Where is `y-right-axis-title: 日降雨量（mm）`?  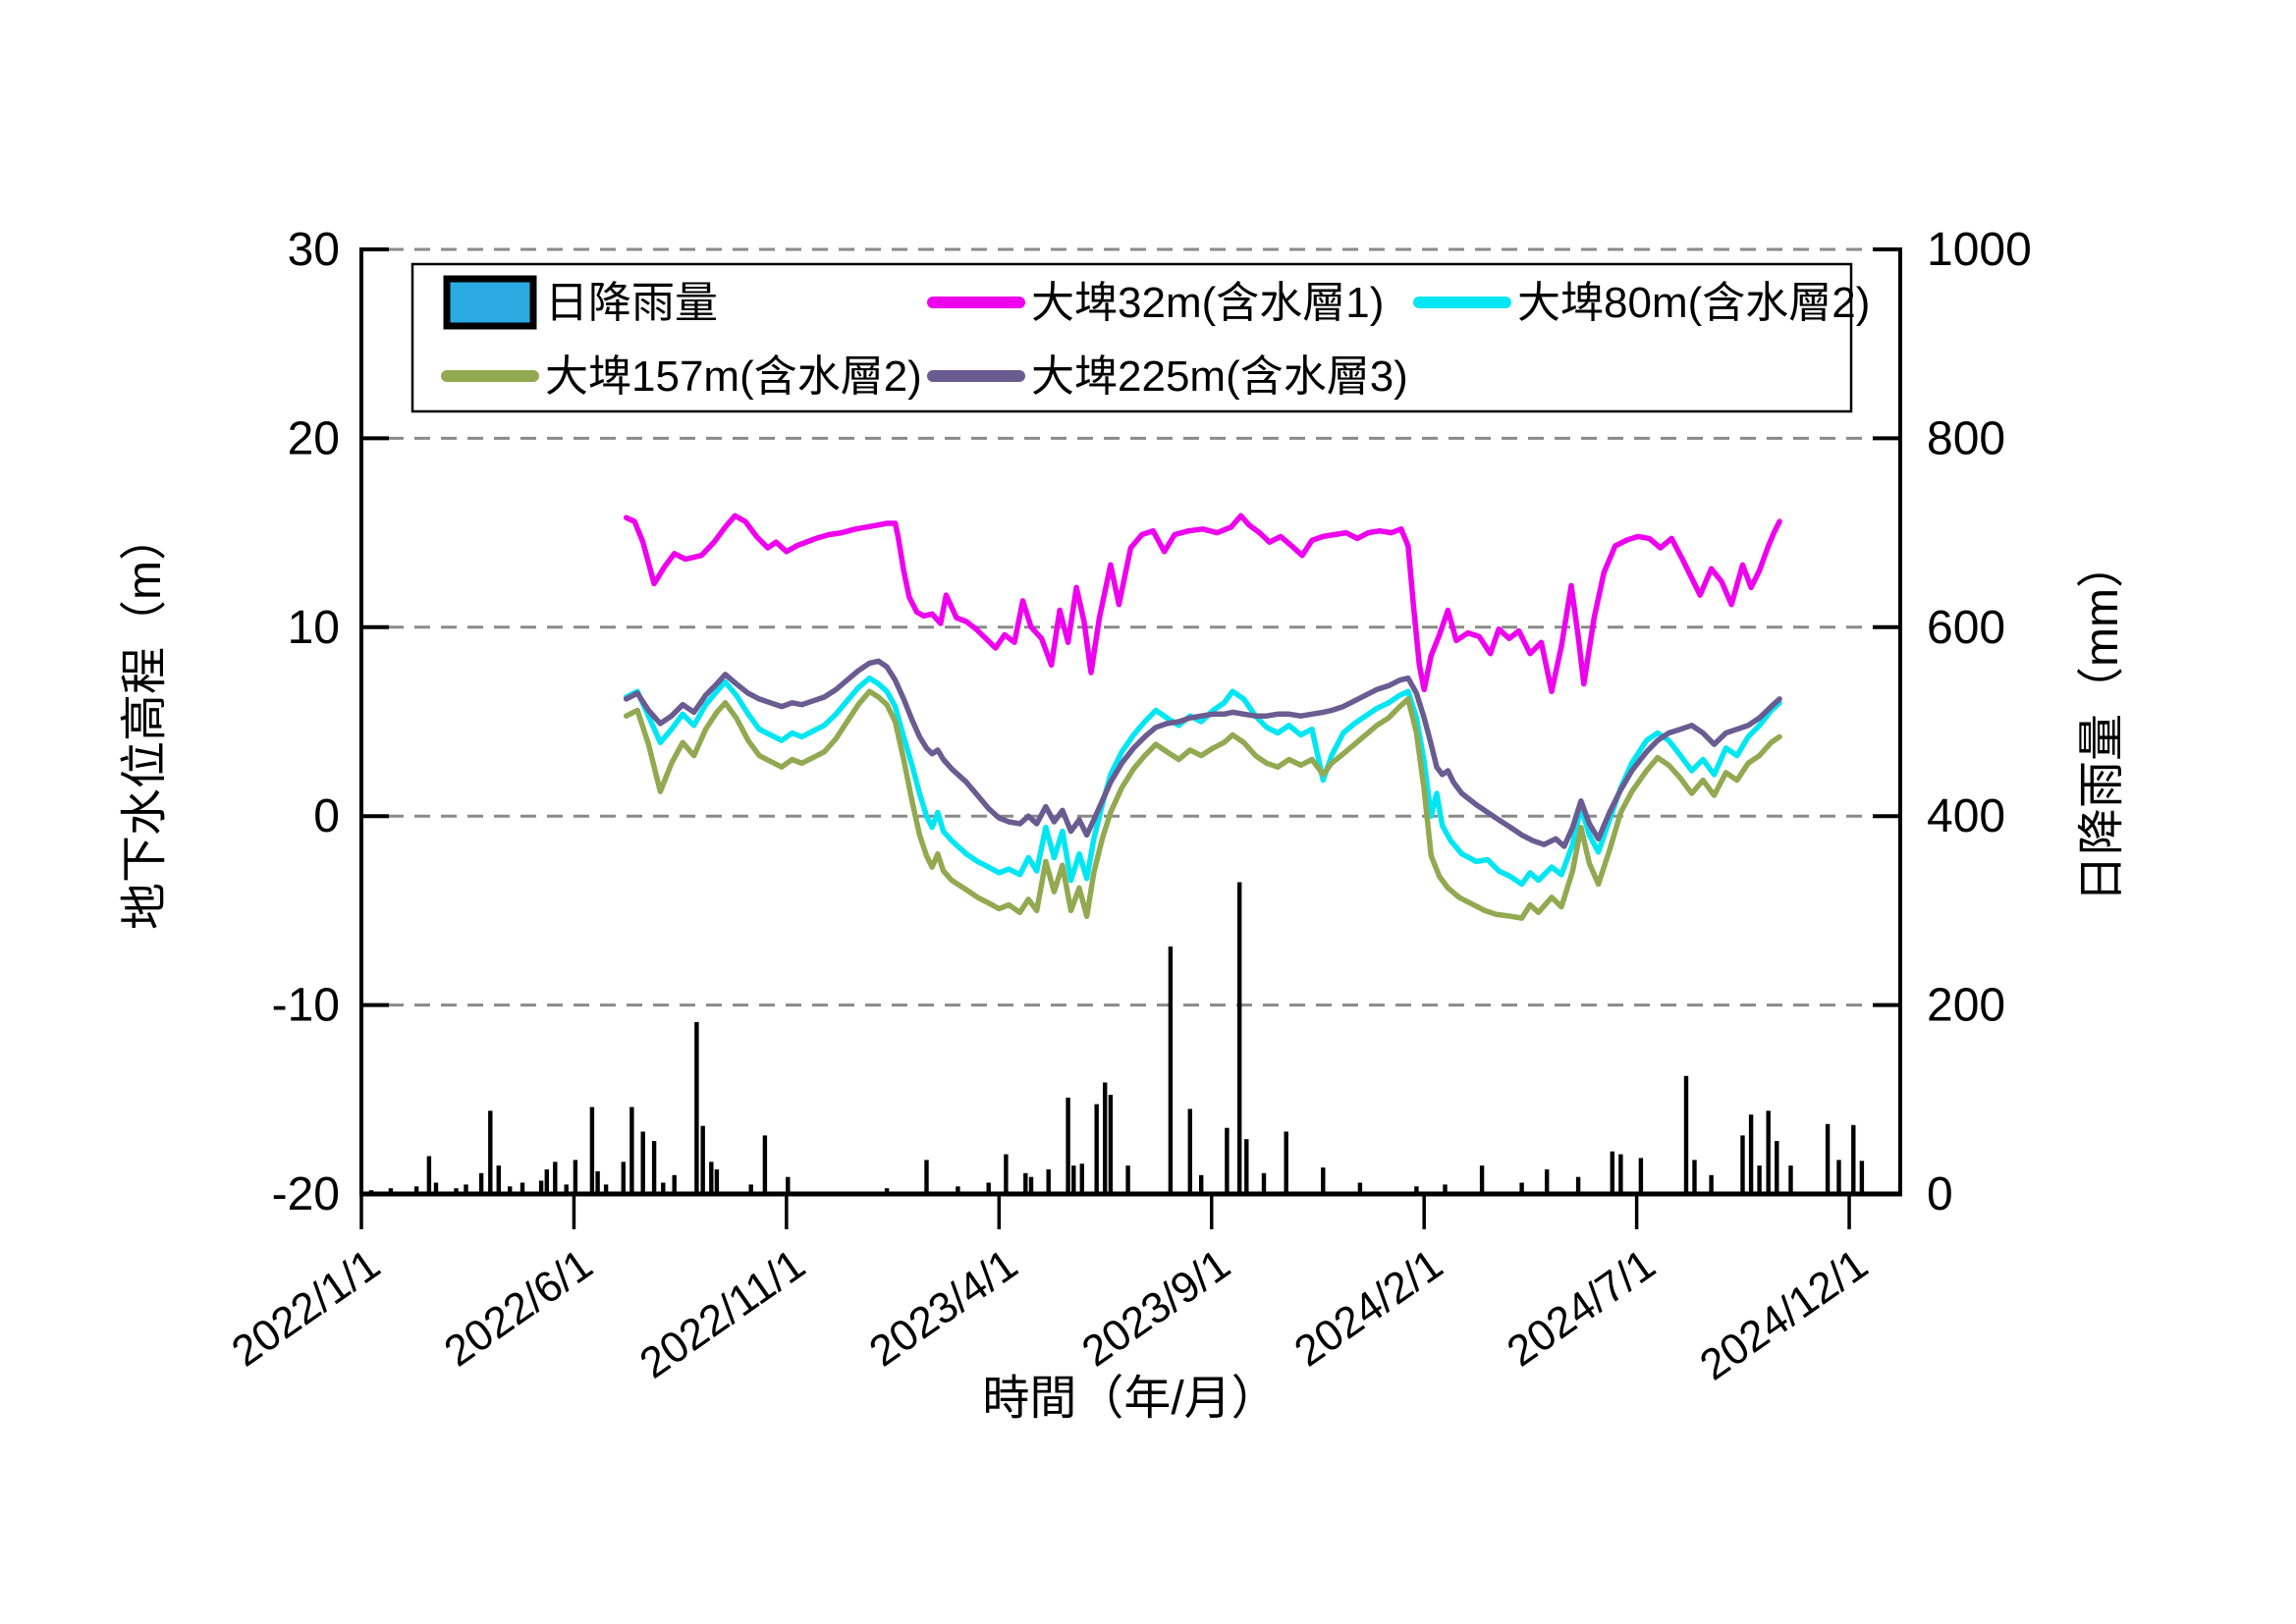 y-right-axis-title: 日降雨量（mm） is located at coordinates (2102, 721).